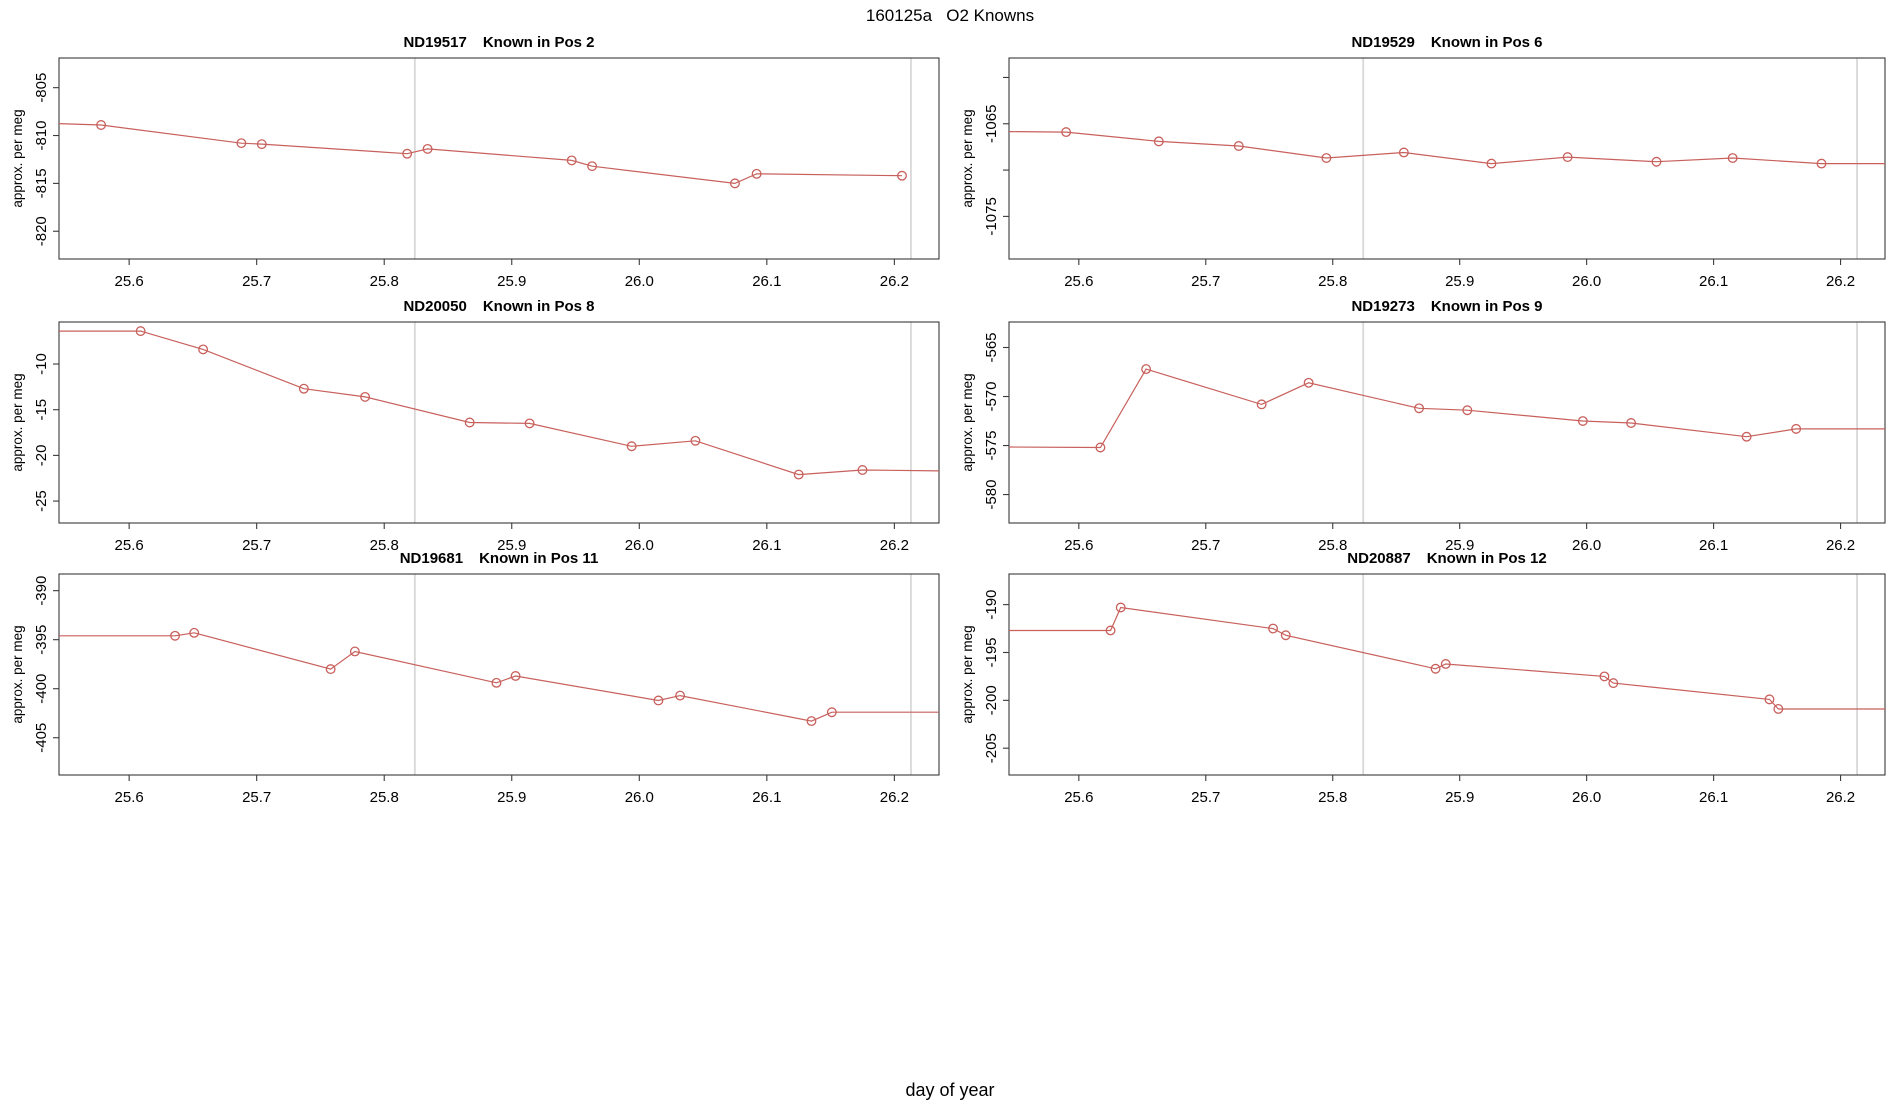 The image size is (1900, 1100). What do you see at coordinates (539, 42) in the screenshot?
I see `panel-title-position: Known in Pos 2` at bounding box center [539, 42].